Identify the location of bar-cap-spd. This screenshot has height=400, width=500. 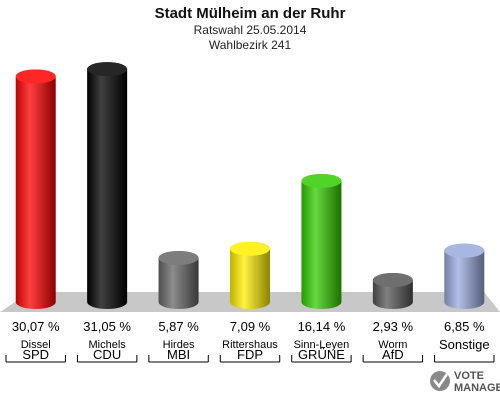
(35, 76).